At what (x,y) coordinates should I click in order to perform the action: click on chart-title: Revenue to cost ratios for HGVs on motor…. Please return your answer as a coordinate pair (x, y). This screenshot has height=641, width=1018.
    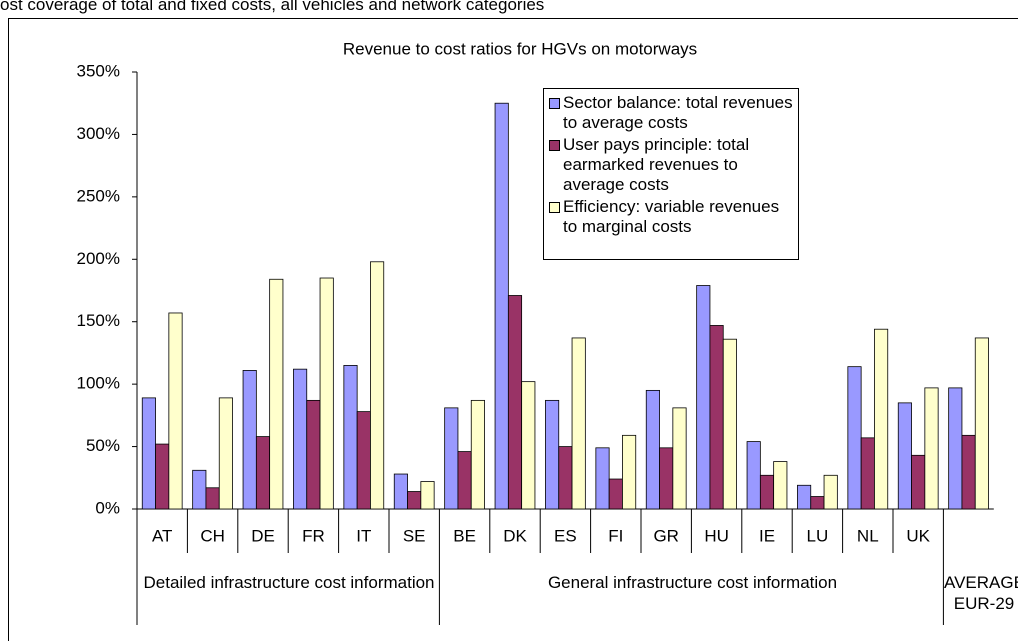
    Looking at the image, I should click on (520, 48).